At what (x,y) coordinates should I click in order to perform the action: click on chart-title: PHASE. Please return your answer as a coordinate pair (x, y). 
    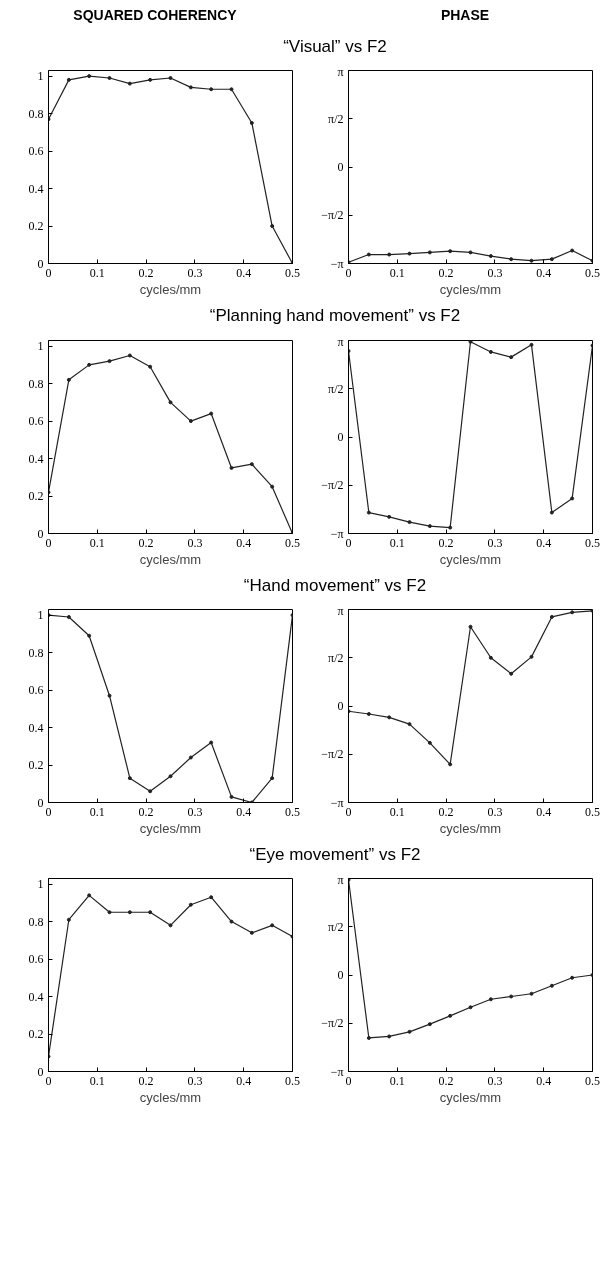
    Looking at the image, I should click on (465, 15).